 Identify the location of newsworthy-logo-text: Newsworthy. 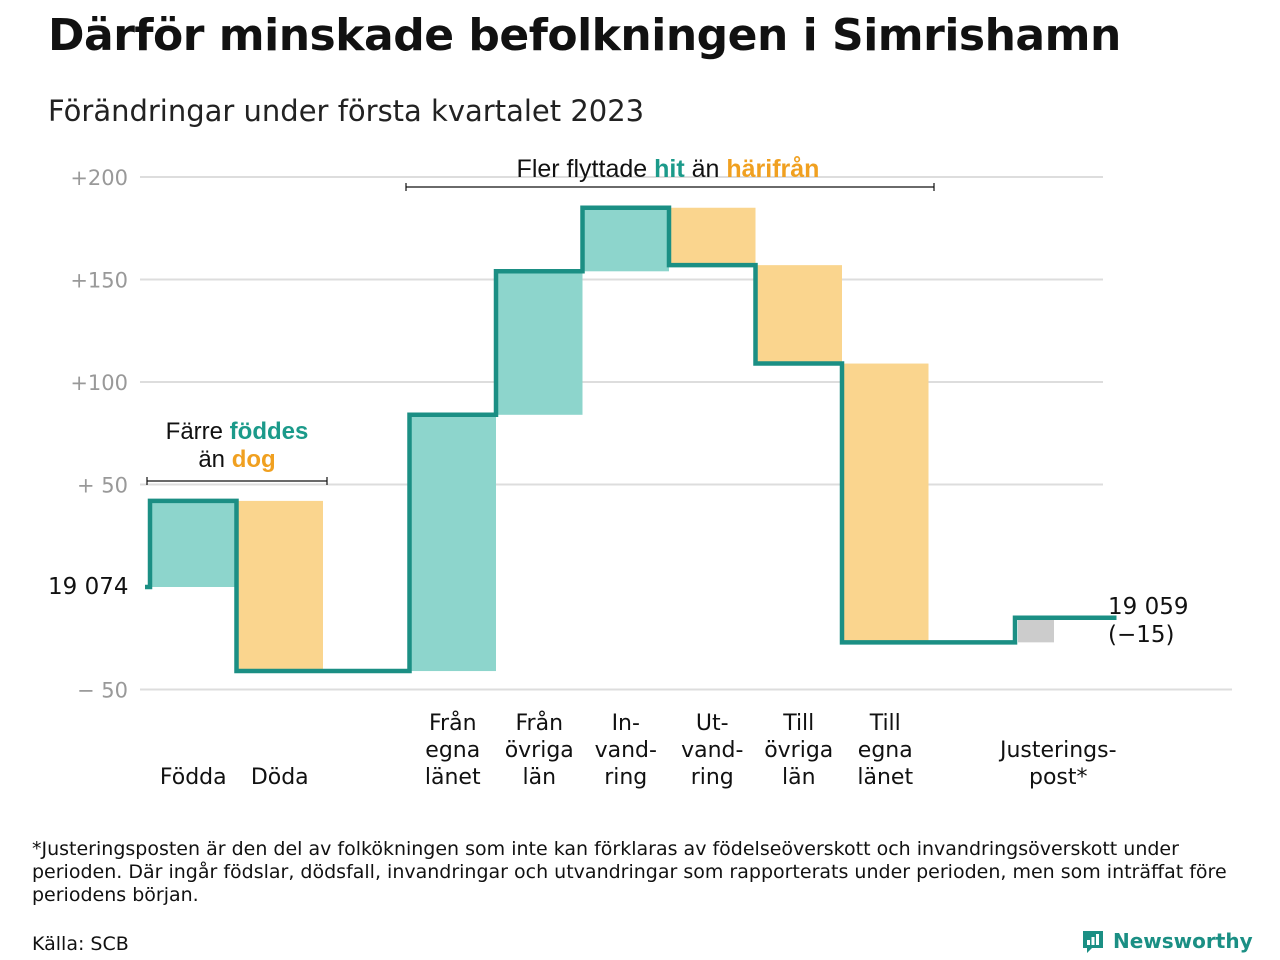
(1183, 941).